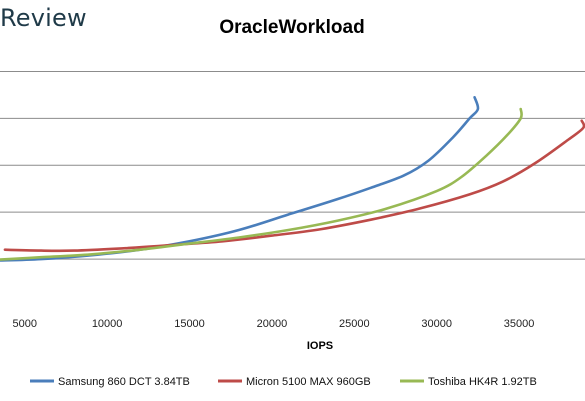  Describe the element at coordinates (519, 324) in the screenshot. I see `x-tick-label: 35000` at that location.